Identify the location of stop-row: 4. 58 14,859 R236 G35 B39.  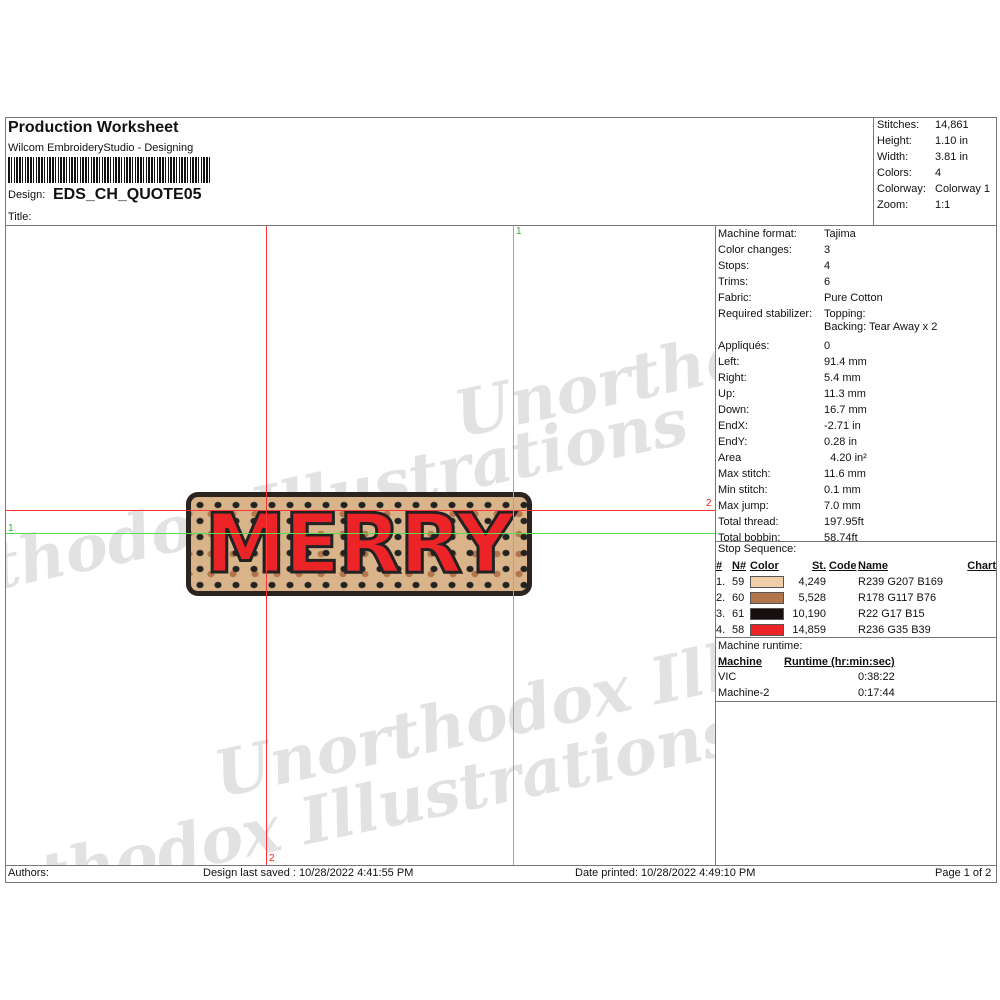
(856, 630).